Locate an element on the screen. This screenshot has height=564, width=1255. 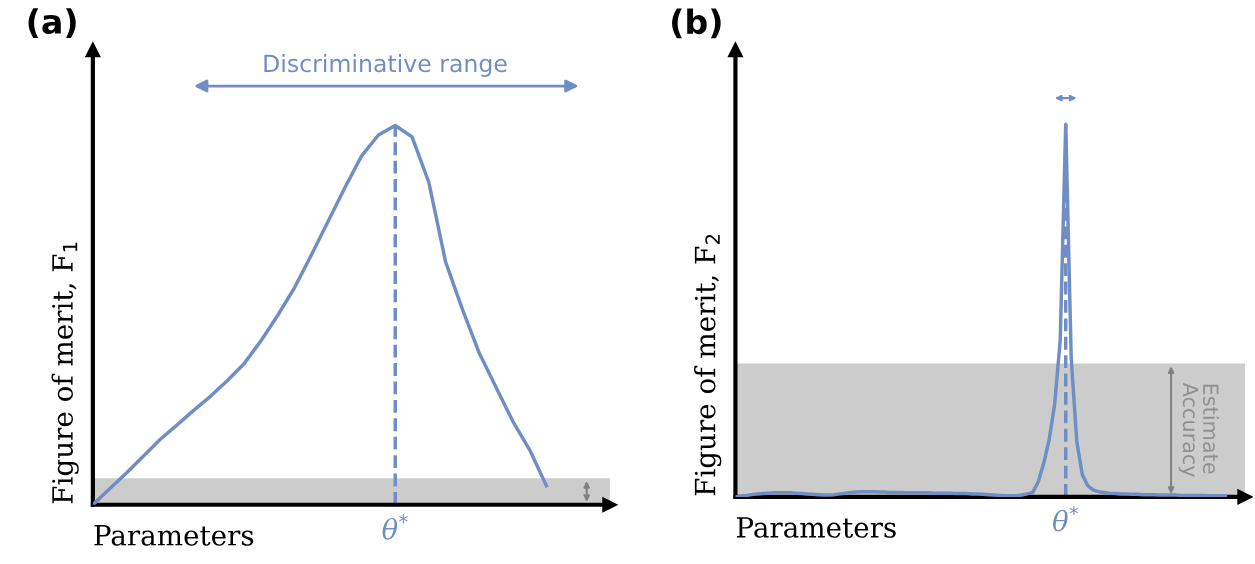
y-axis-title: Figure of merit, F$_{1}$ is located at coordinates (65, 373).